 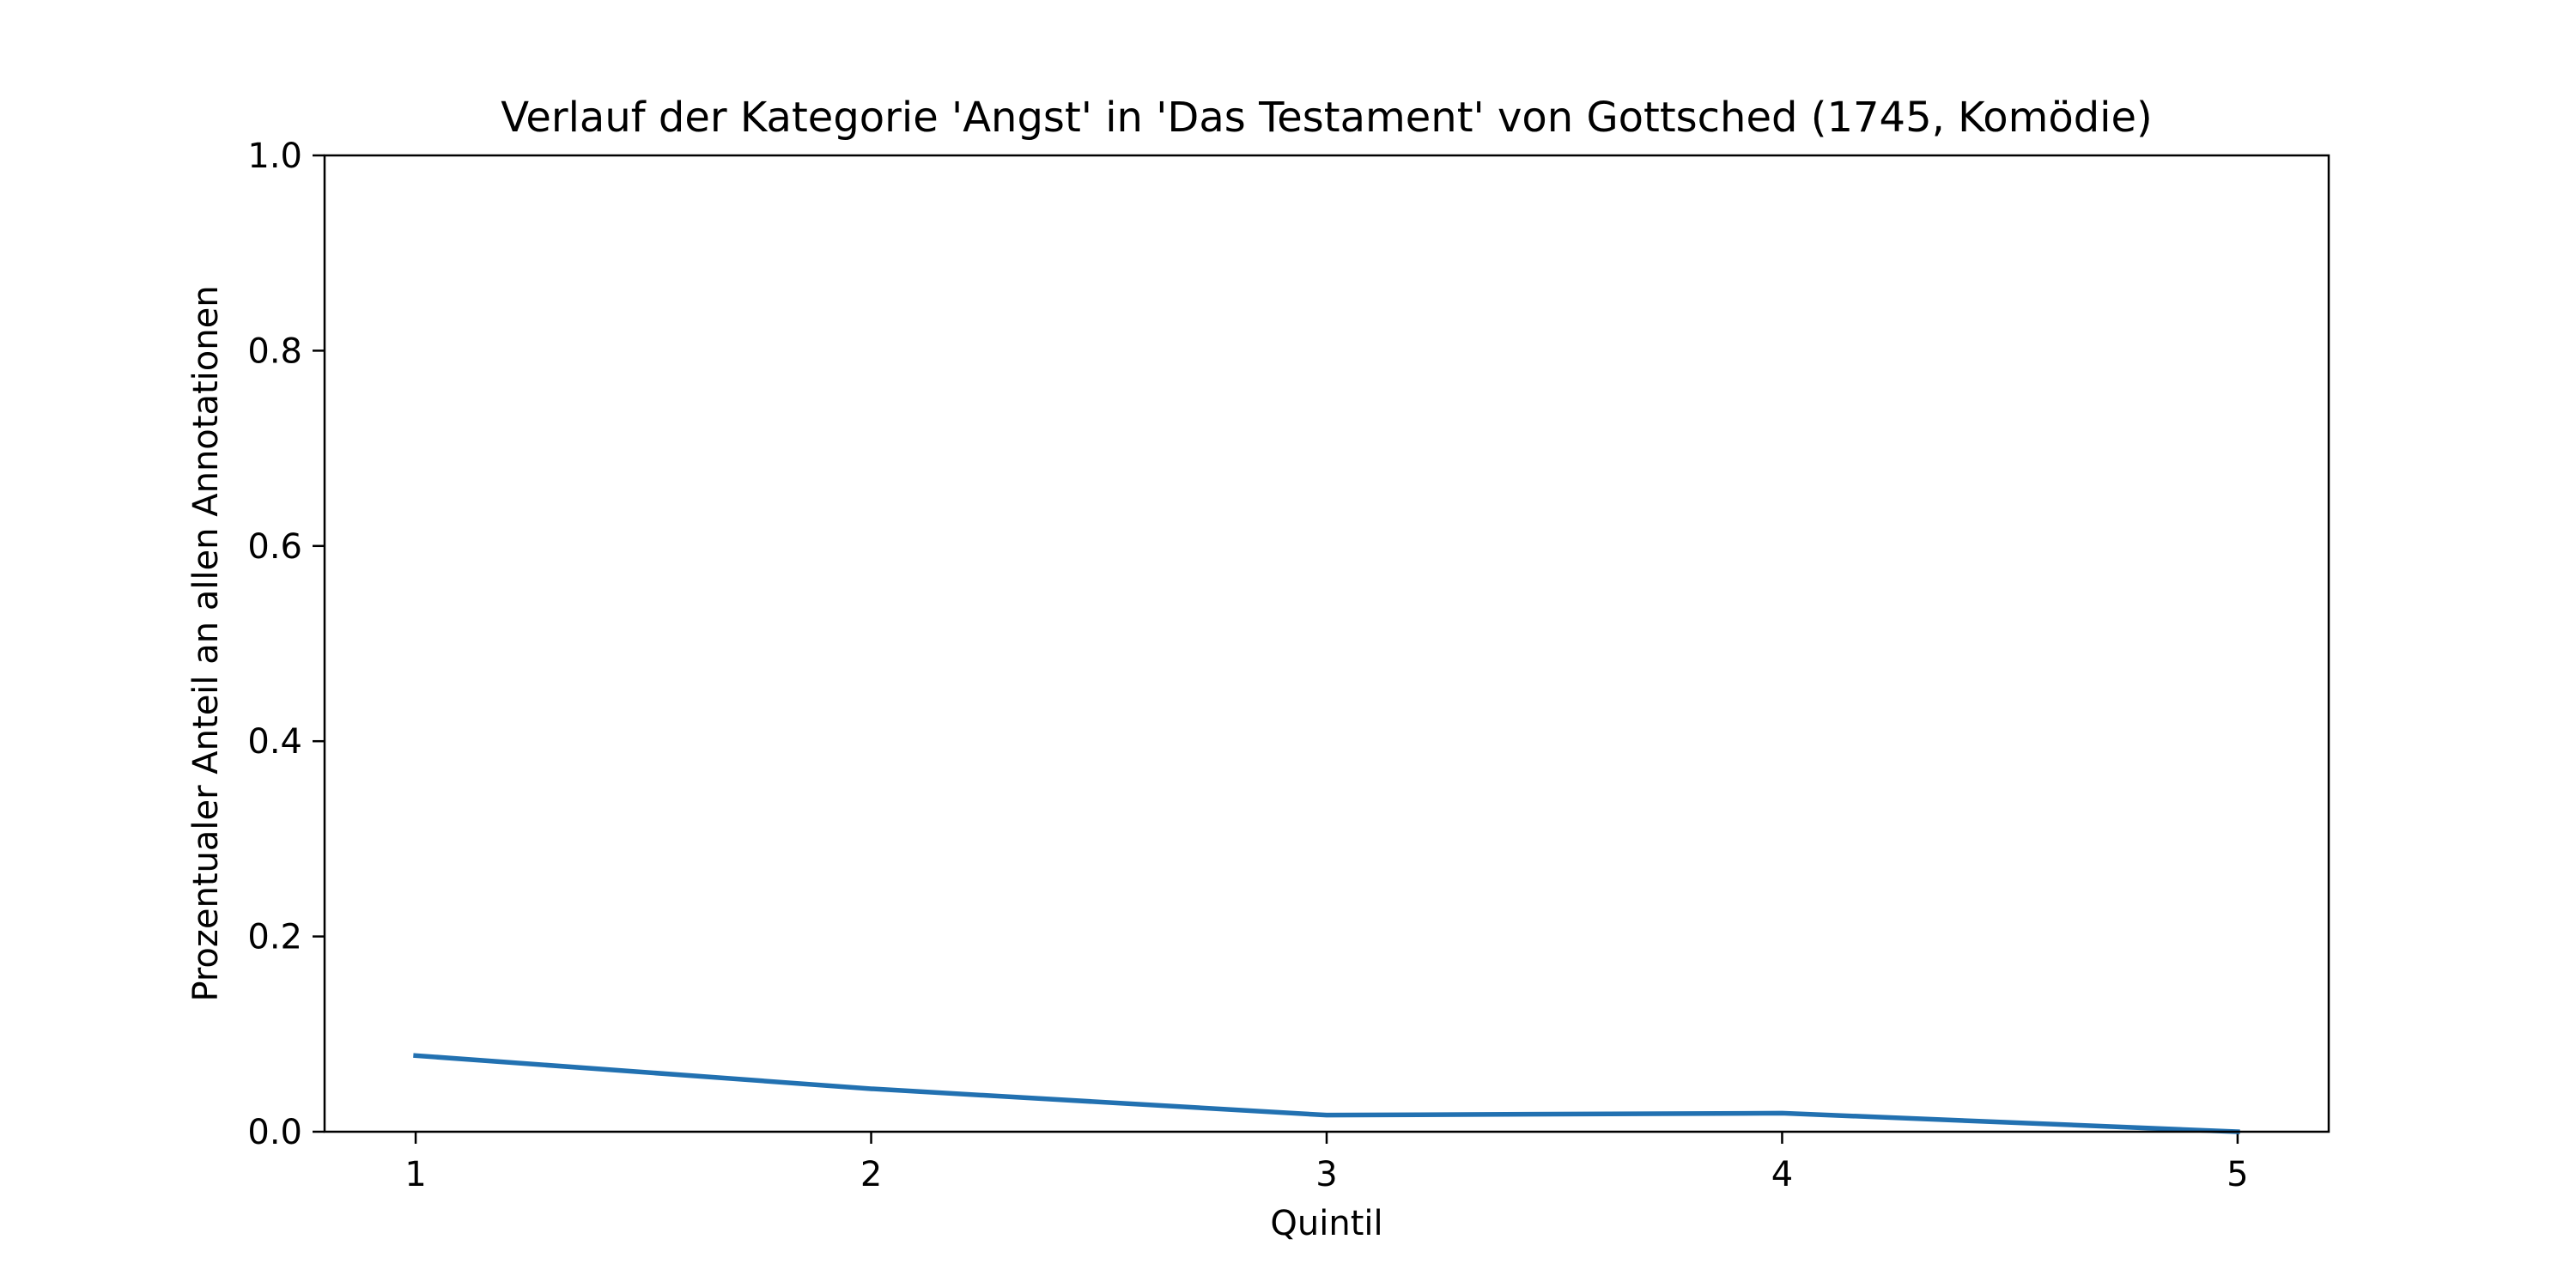 What do you see at coordinates (274, 547) in the screenshot?
I see `y-tick-label: 0.6` at bounding box center [274, 547].